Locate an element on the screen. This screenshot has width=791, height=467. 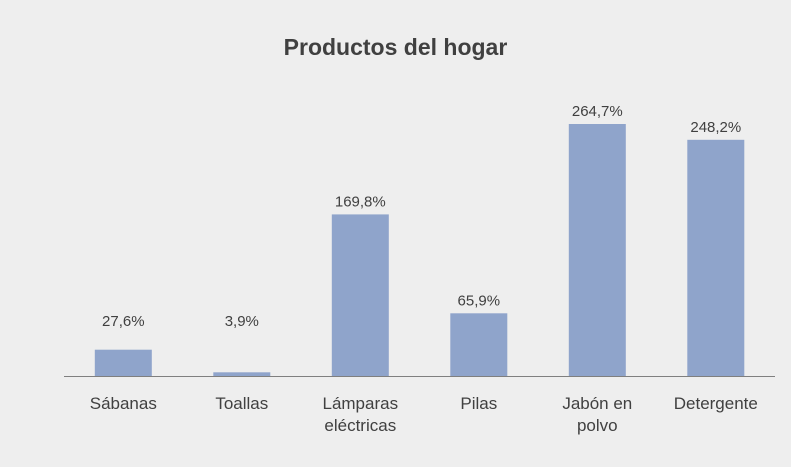
category-label-3: Pilas is located at coordinates (478, 403).